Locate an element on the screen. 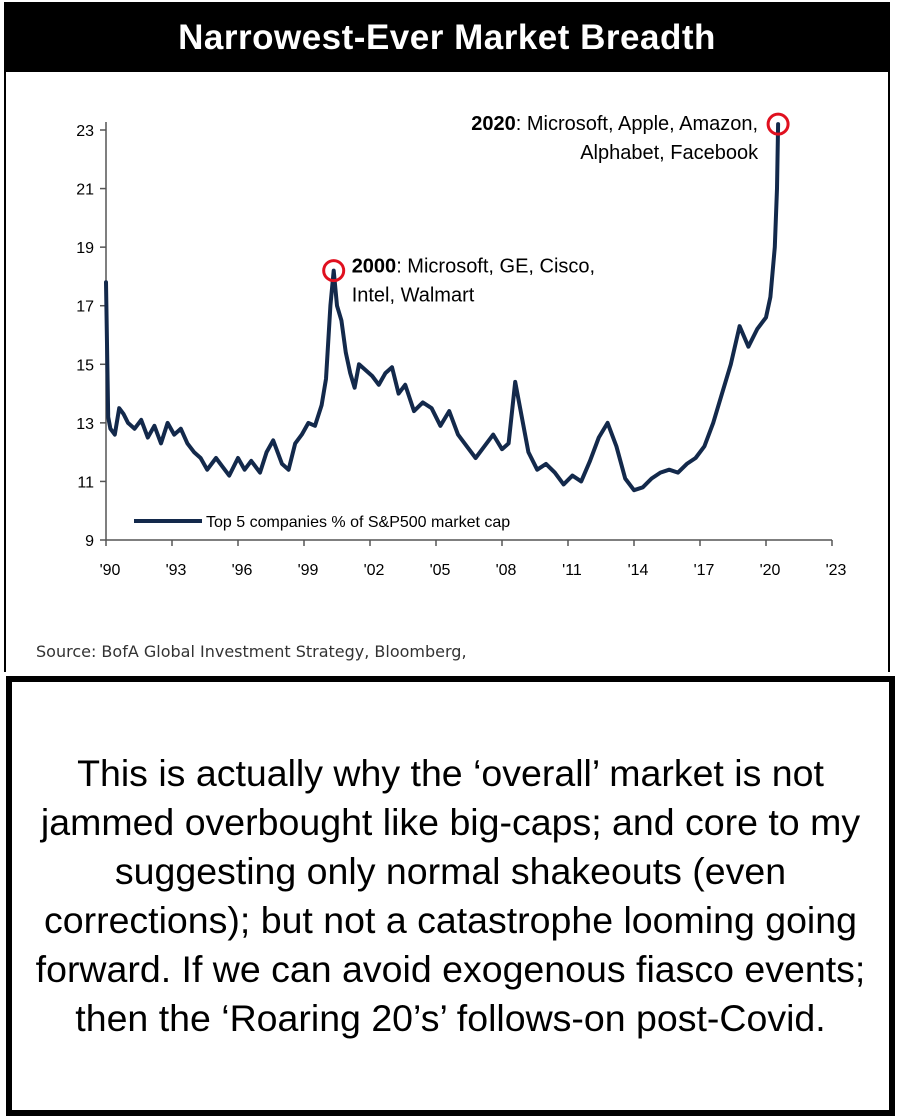 The image size is (902, 1118). y-tick-label: 13 is located at coordinates (85, 424).